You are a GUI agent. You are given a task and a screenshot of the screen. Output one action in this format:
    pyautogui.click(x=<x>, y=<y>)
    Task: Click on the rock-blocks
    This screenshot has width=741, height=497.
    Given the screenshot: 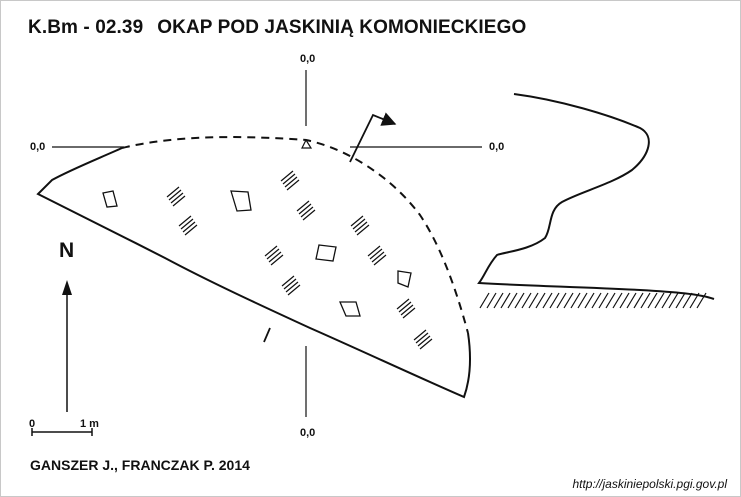 What is the action you would take?
    pyautogui.click(x=257, y=253)
    